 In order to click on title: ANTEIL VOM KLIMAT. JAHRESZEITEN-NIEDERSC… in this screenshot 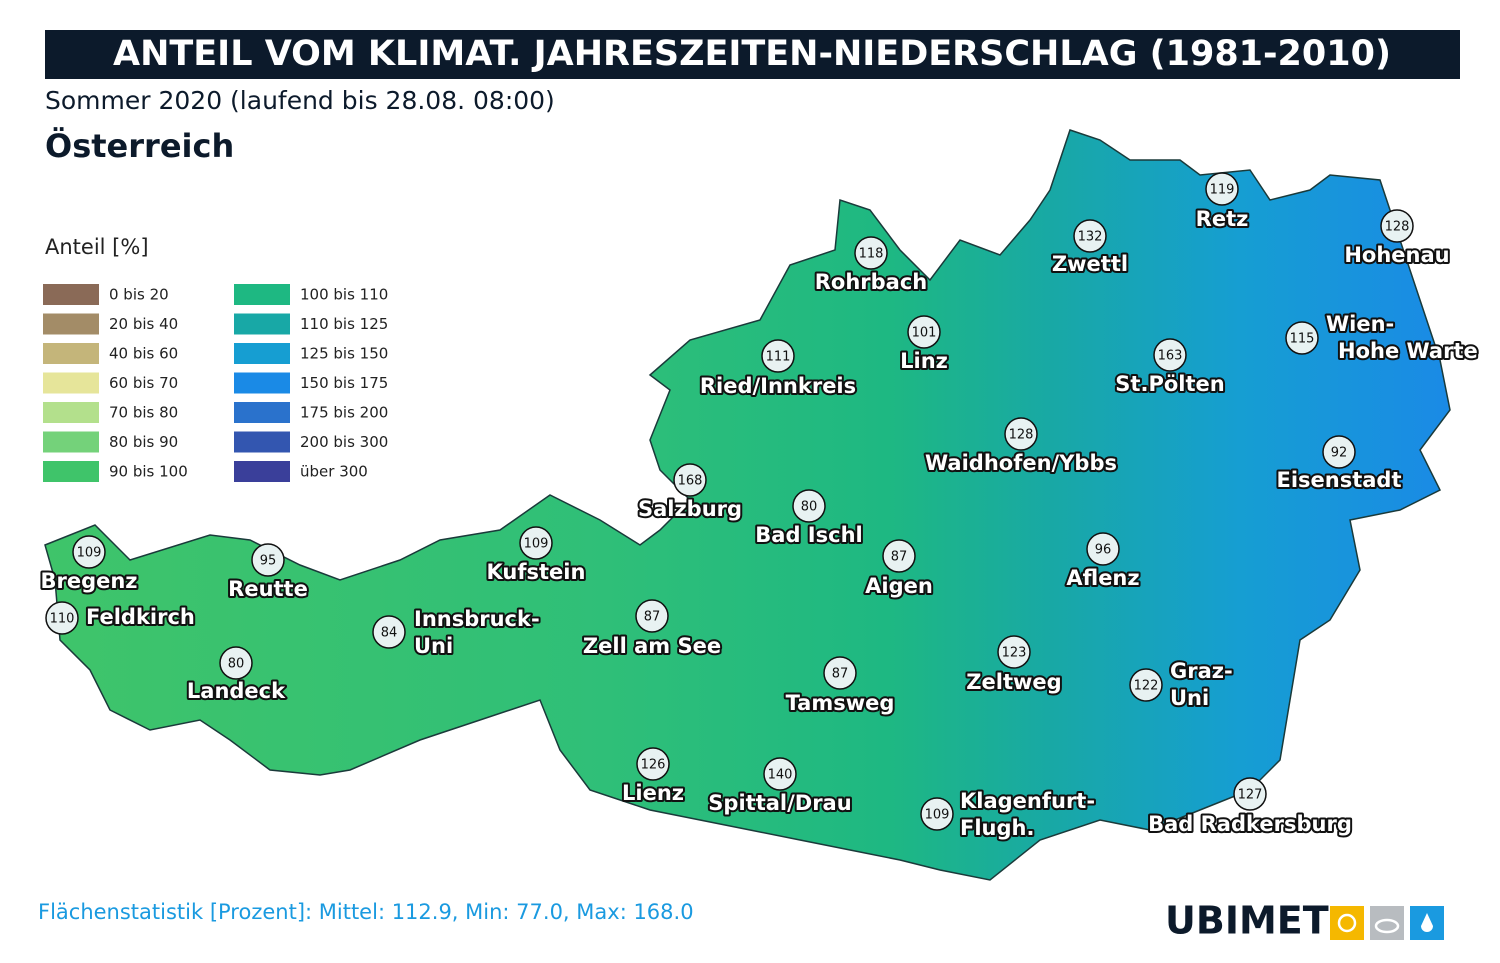, I will do `click(752, 54)`.